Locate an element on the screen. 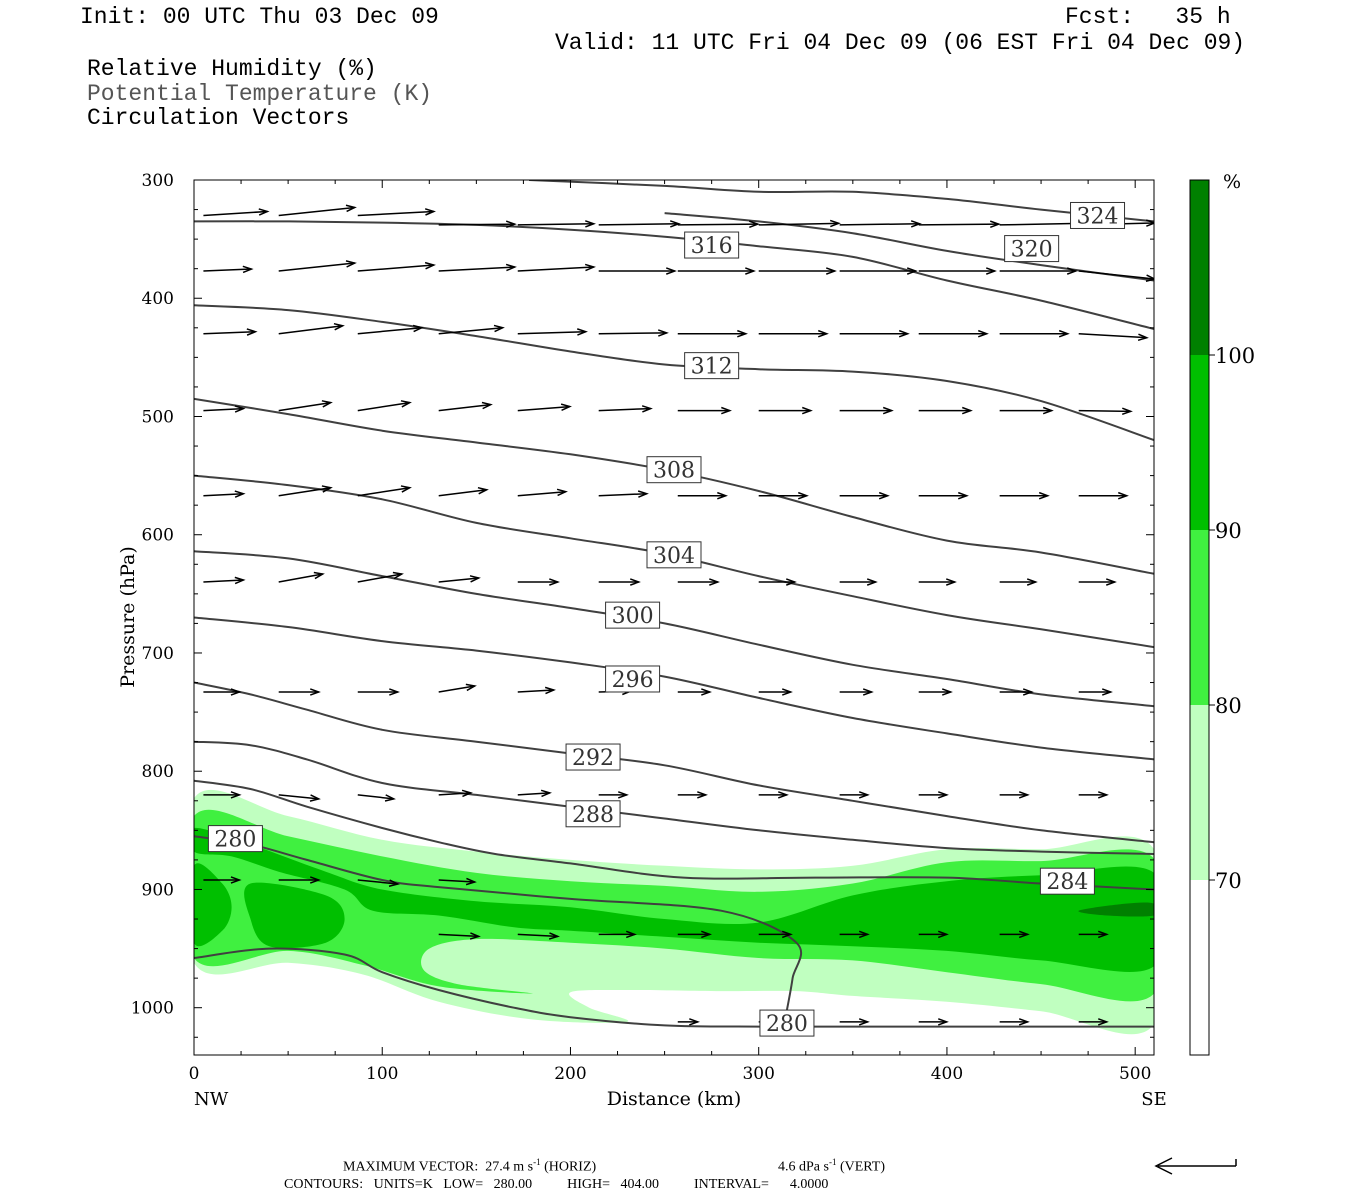 The image size is (1350, 1200). vert-tag: (VERT) is located at coordinates (862, 1167).